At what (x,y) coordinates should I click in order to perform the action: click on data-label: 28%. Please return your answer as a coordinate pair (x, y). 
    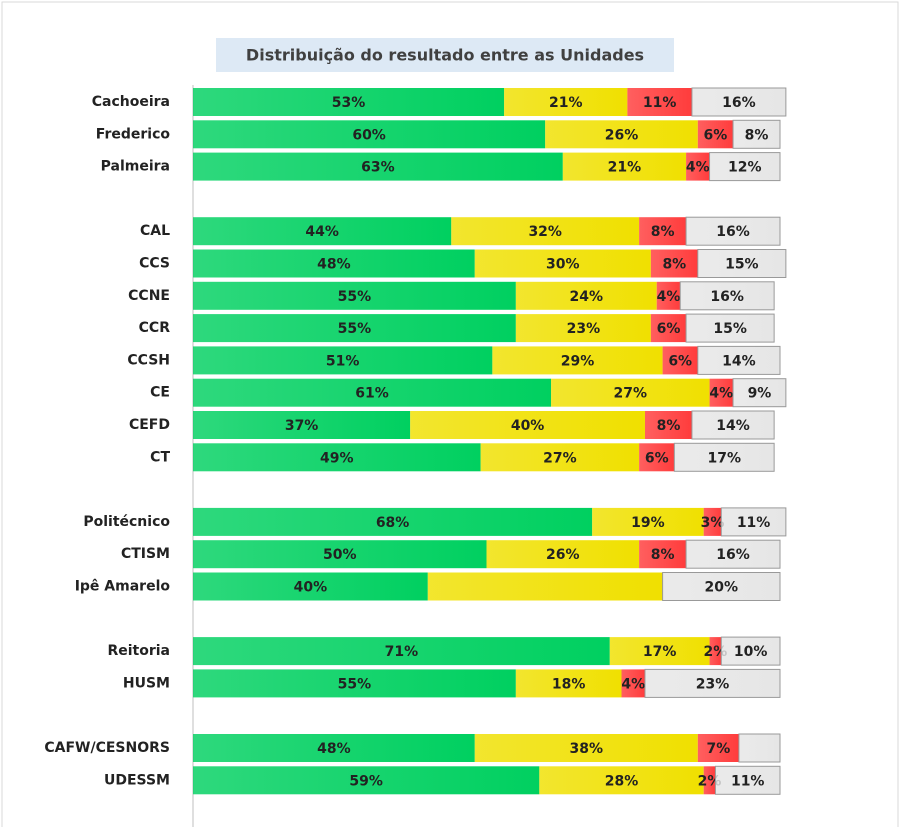
    Looking at the image, I should click on (622, 781).